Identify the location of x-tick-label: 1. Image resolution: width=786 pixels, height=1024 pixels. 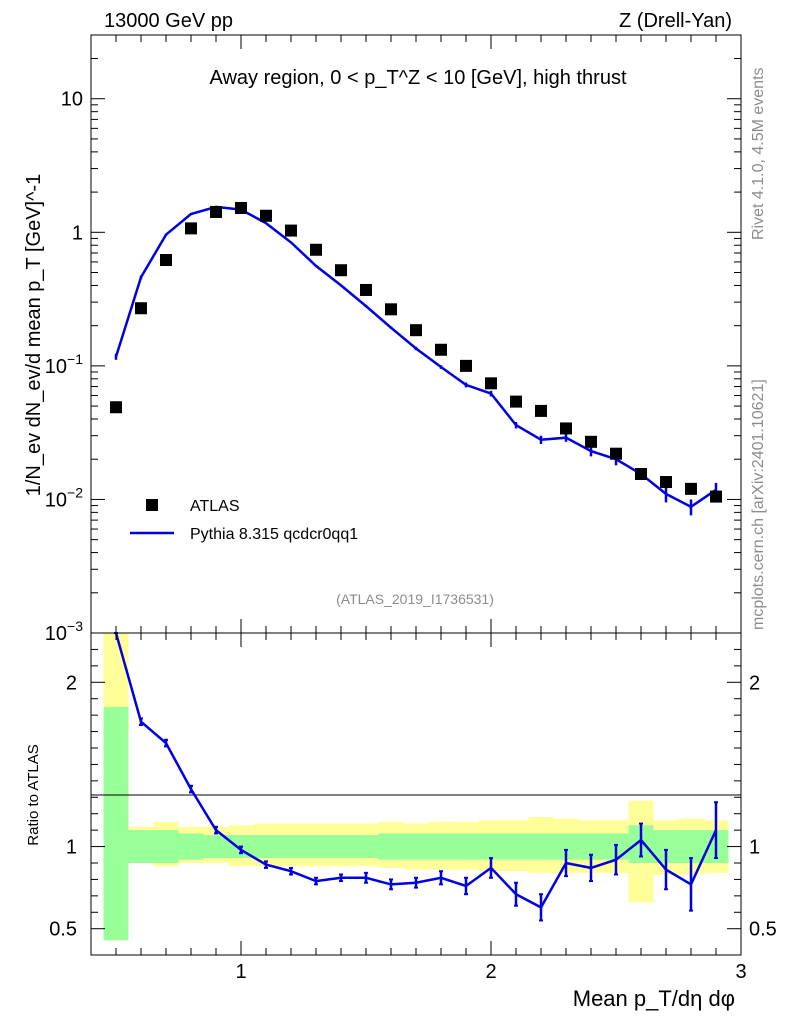
(240, 972).